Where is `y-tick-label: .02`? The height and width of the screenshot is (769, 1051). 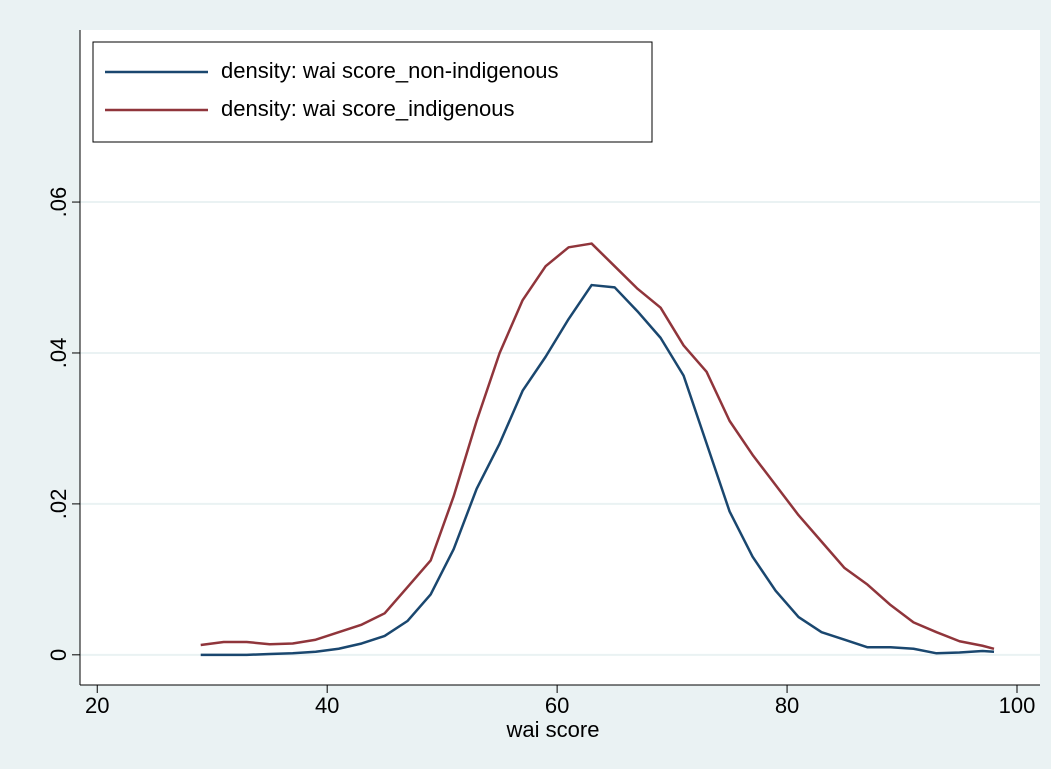
y-tick-label: .02 is located at coordinates (58, 504).